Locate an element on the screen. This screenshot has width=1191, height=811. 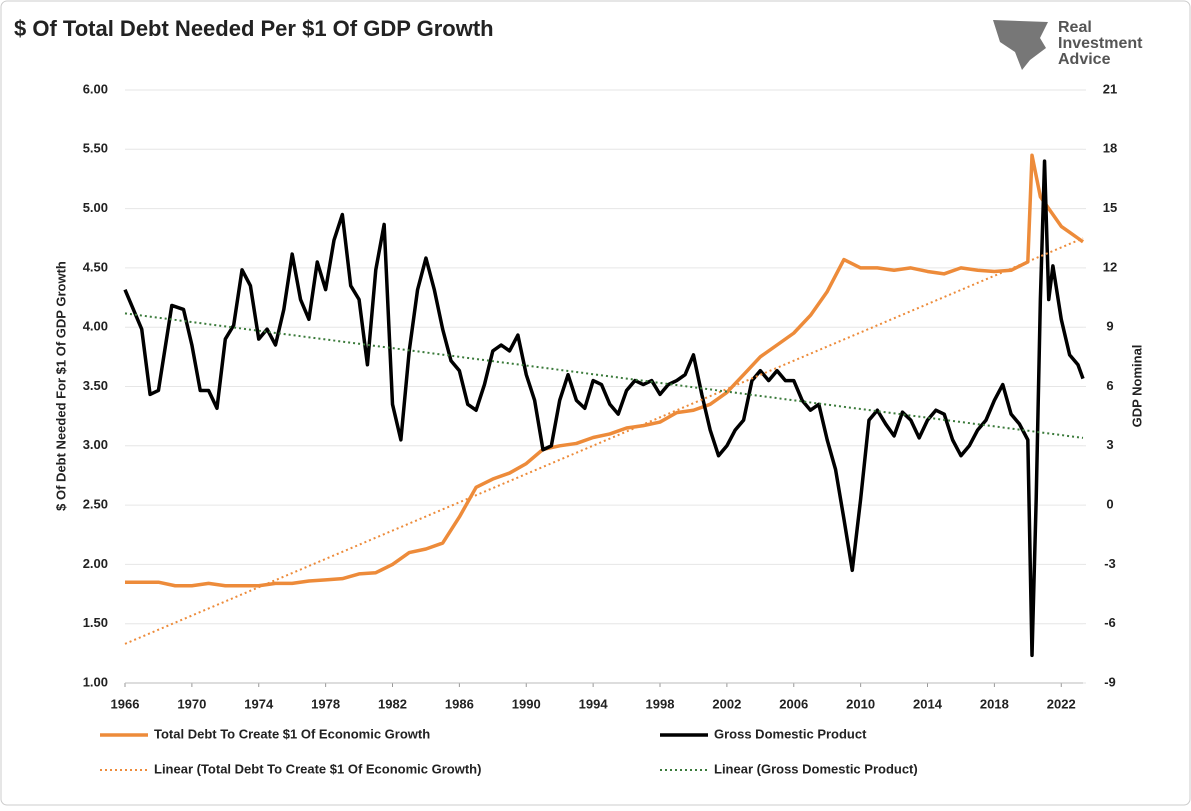
x-tick-label: 2018 is located at coordinates (994, 703).